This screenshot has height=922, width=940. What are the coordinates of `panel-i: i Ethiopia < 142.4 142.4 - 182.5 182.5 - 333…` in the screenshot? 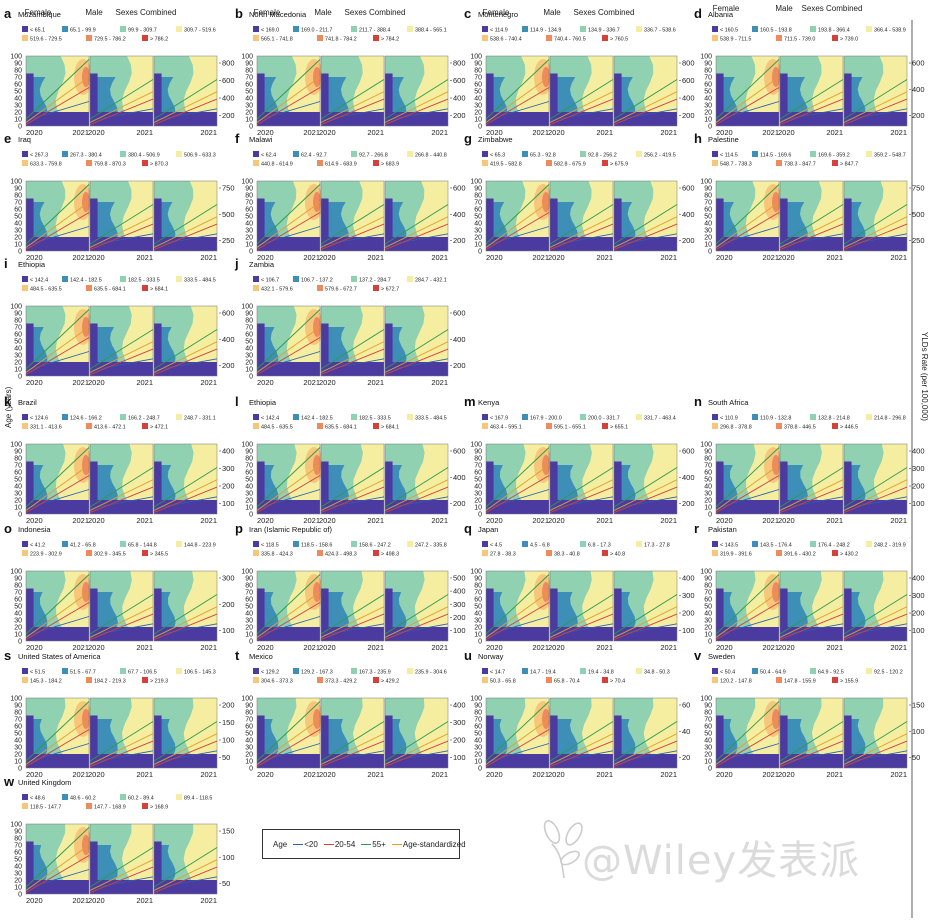 It's located at (119, 321).